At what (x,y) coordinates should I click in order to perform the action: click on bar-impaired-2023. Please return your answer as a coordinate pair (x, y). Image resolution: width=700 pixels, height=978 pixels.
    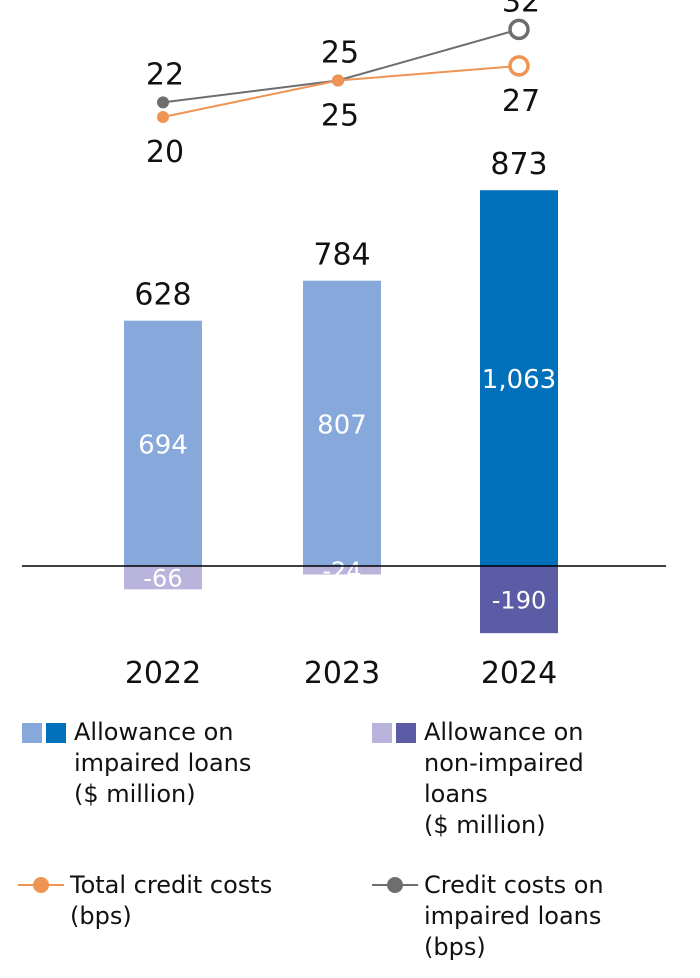
    Looking at the image, I should click on (342, 423).